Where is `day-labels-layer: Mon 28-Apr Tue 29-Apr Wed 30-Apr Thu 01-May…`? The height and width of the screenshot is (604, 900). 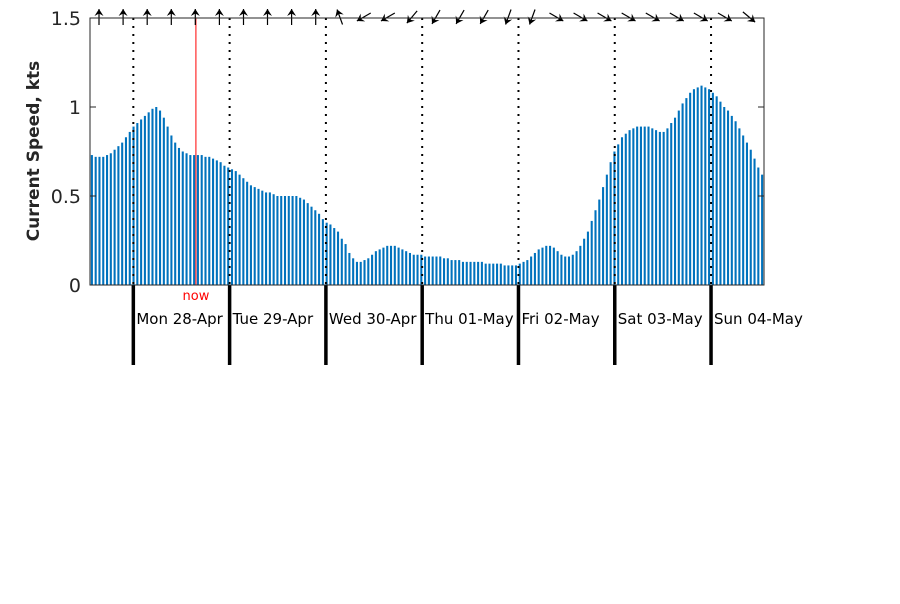 day-labels-layer: Mon 28-Apr Tue 29-Apr Wed 30-Apr Thu 01-May… is located at coordinates (469, 319).